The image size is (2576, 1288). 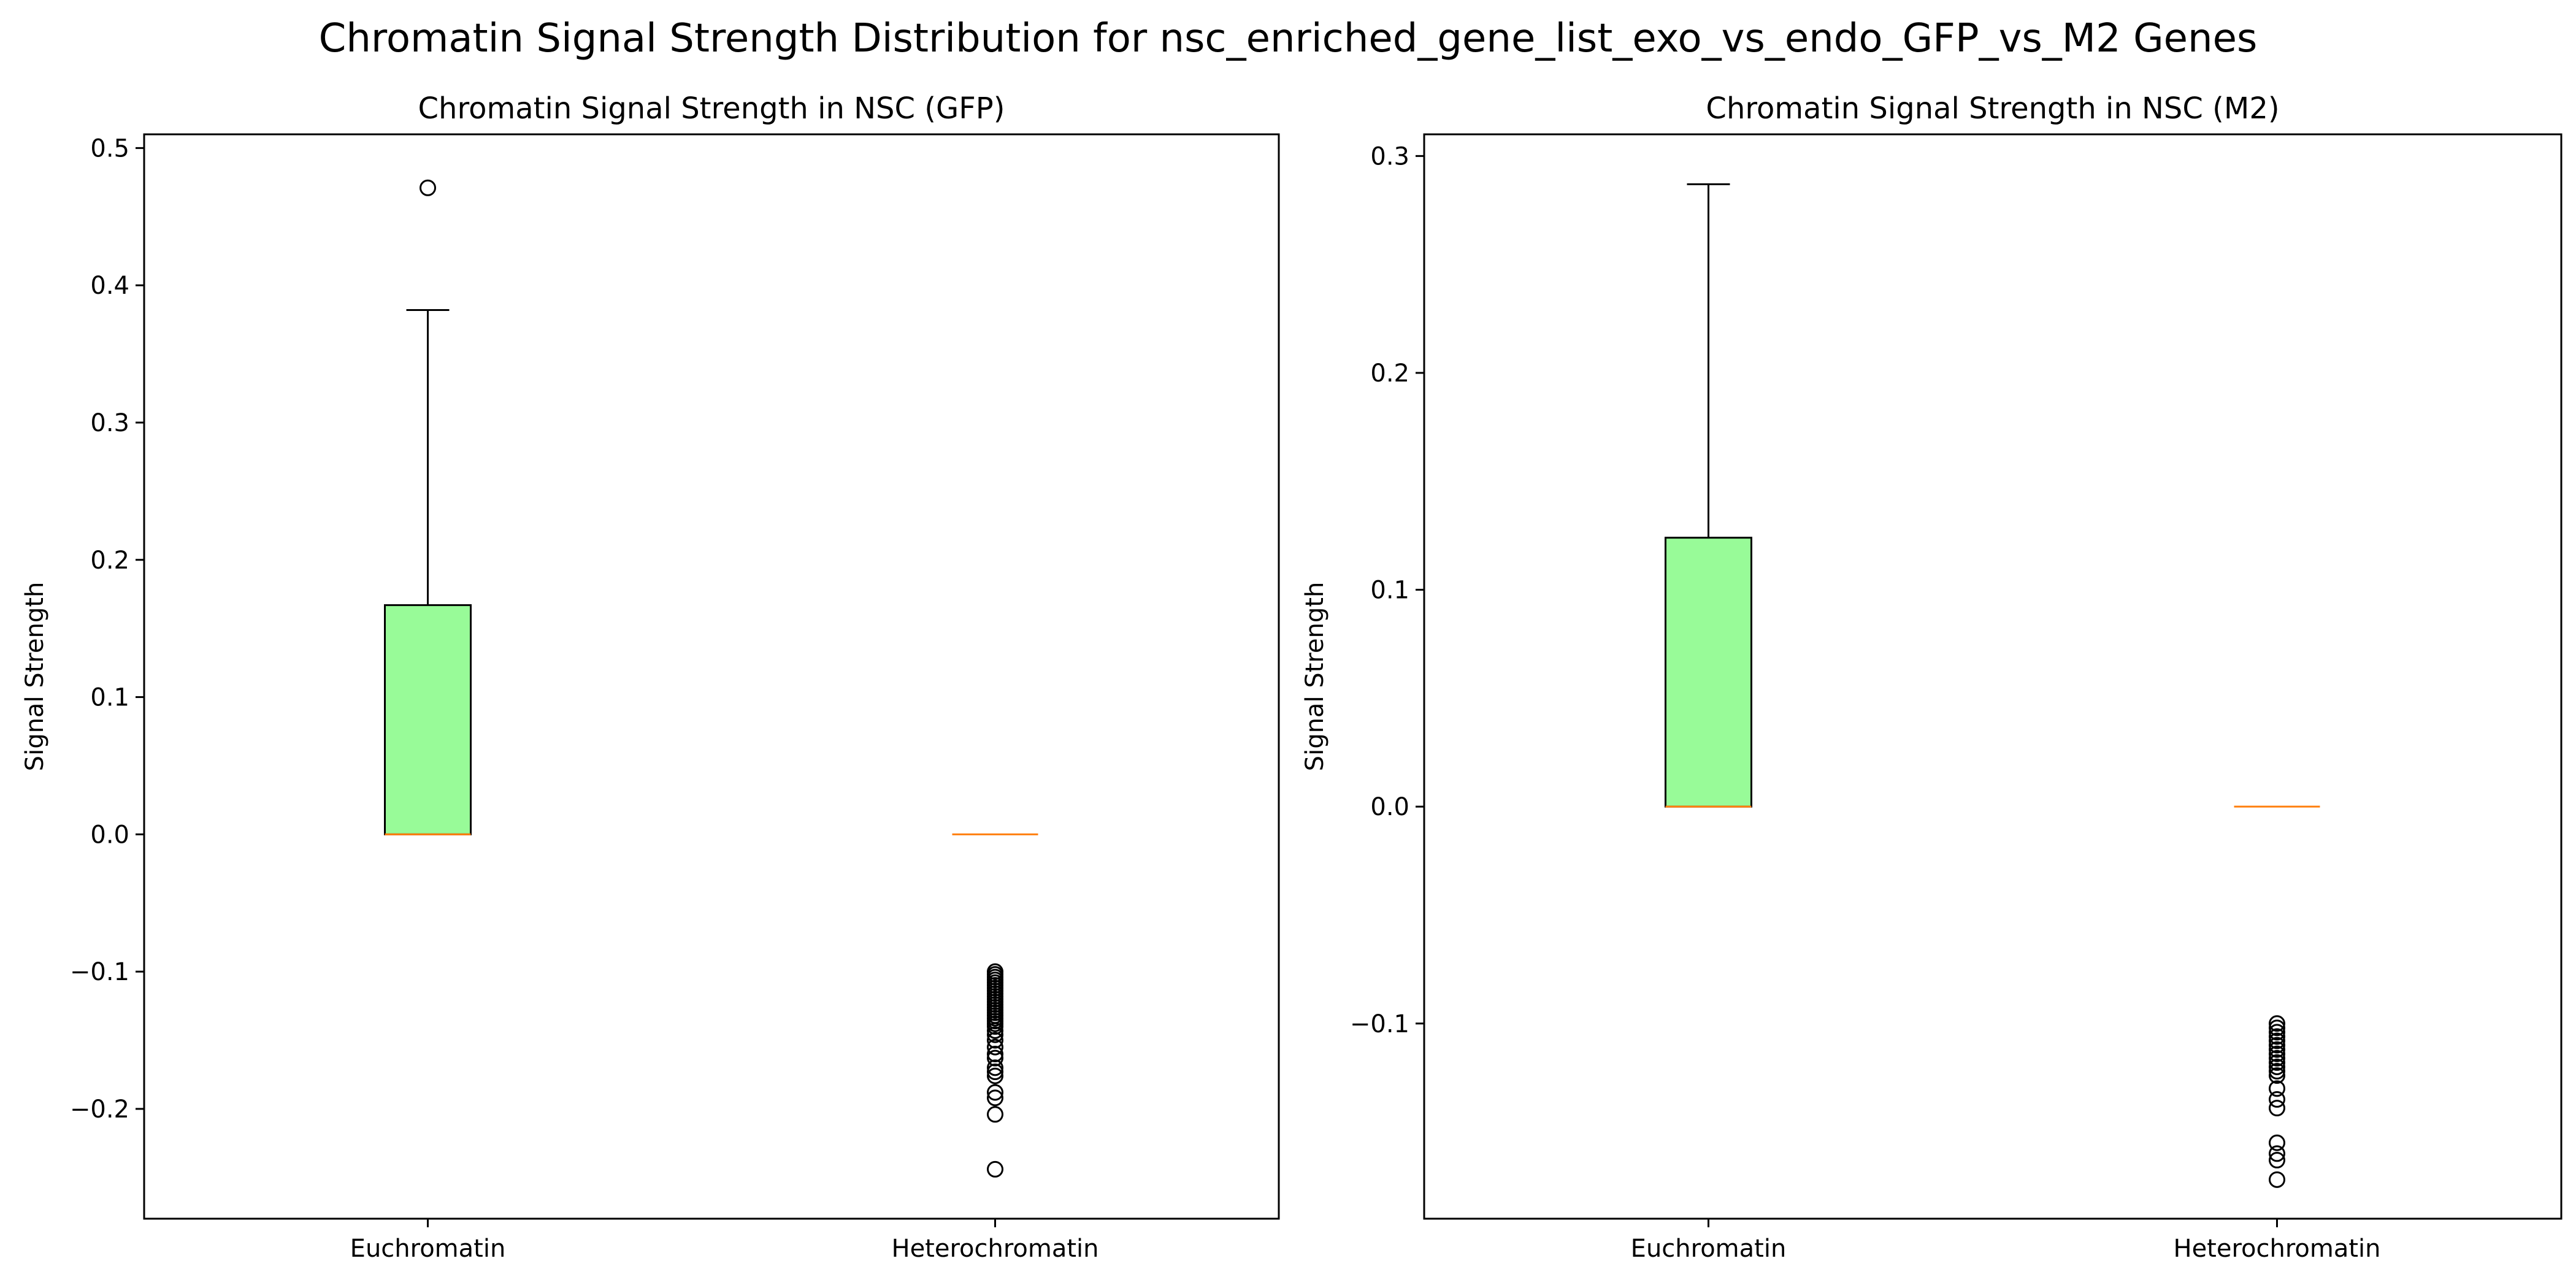 What do you see at coordinates (1992, 108) in the screenshot?
I see `chart-title: Chromatin Signal Strength in NSC (M2)` at bounding box center [1992, 108].